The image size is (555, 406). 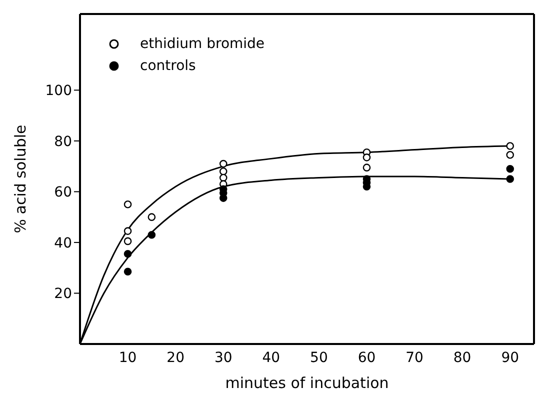 What do you see at coordinates (63, 192) in the screenshot?
I see `y-tick-label: 60` at bounding box center [63, 192].